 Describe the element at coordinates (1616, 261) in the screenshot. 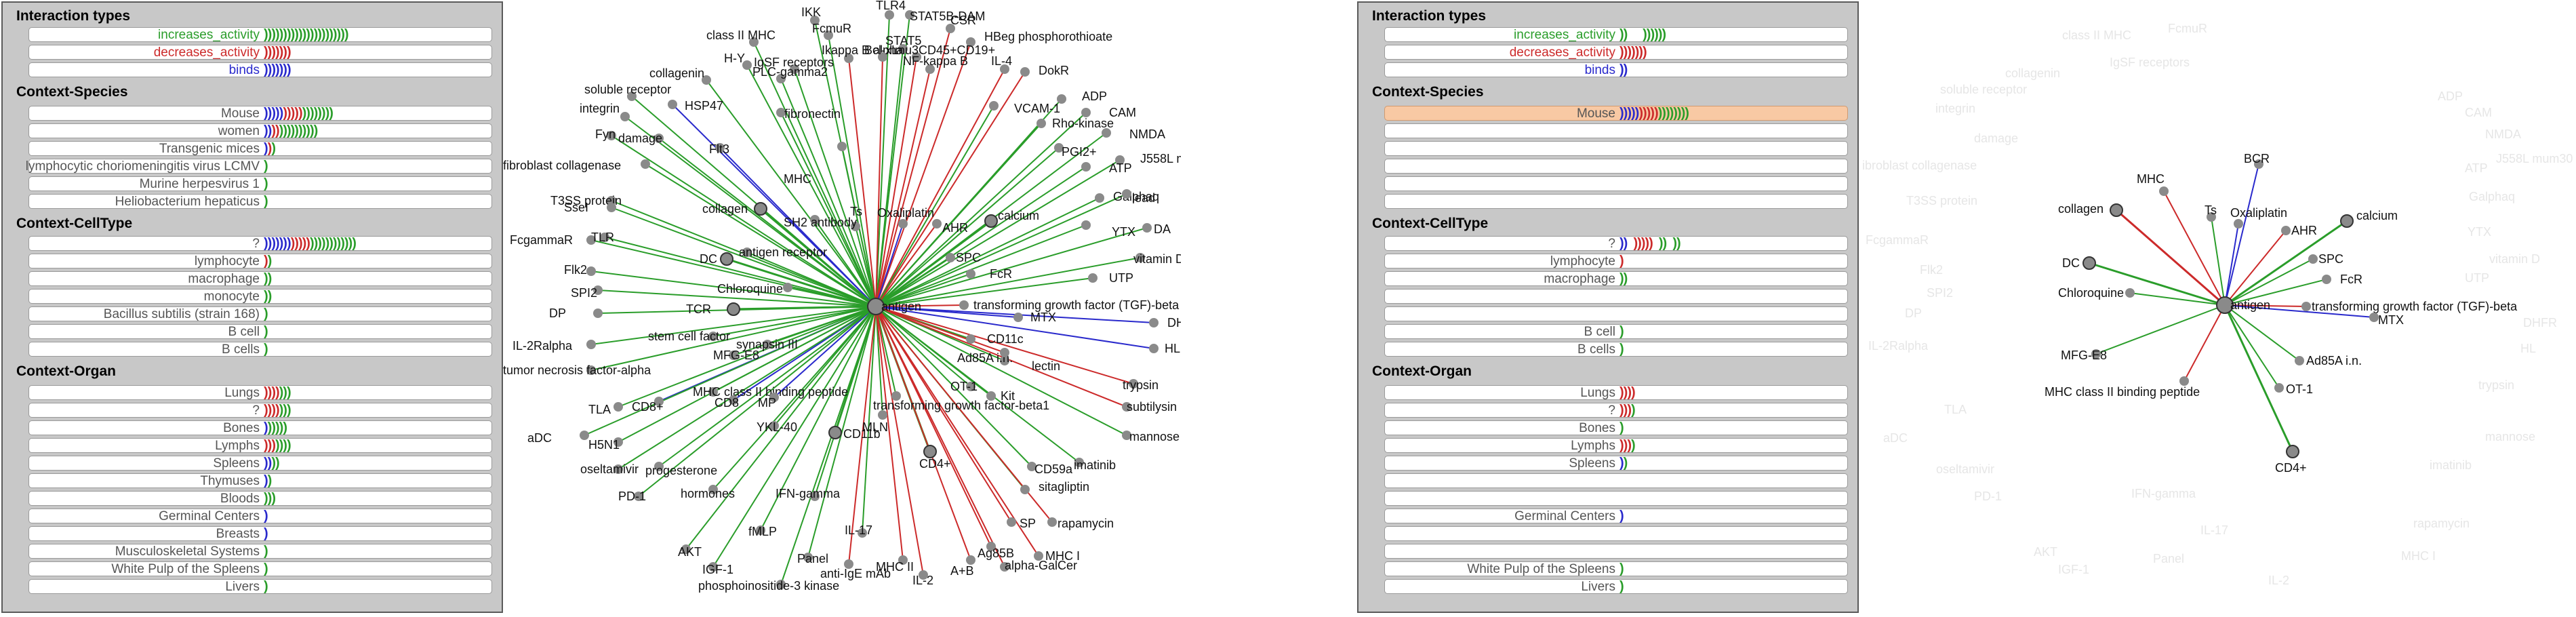

I see `filter-row-lymphocyte: lymphocyte)` at that location.